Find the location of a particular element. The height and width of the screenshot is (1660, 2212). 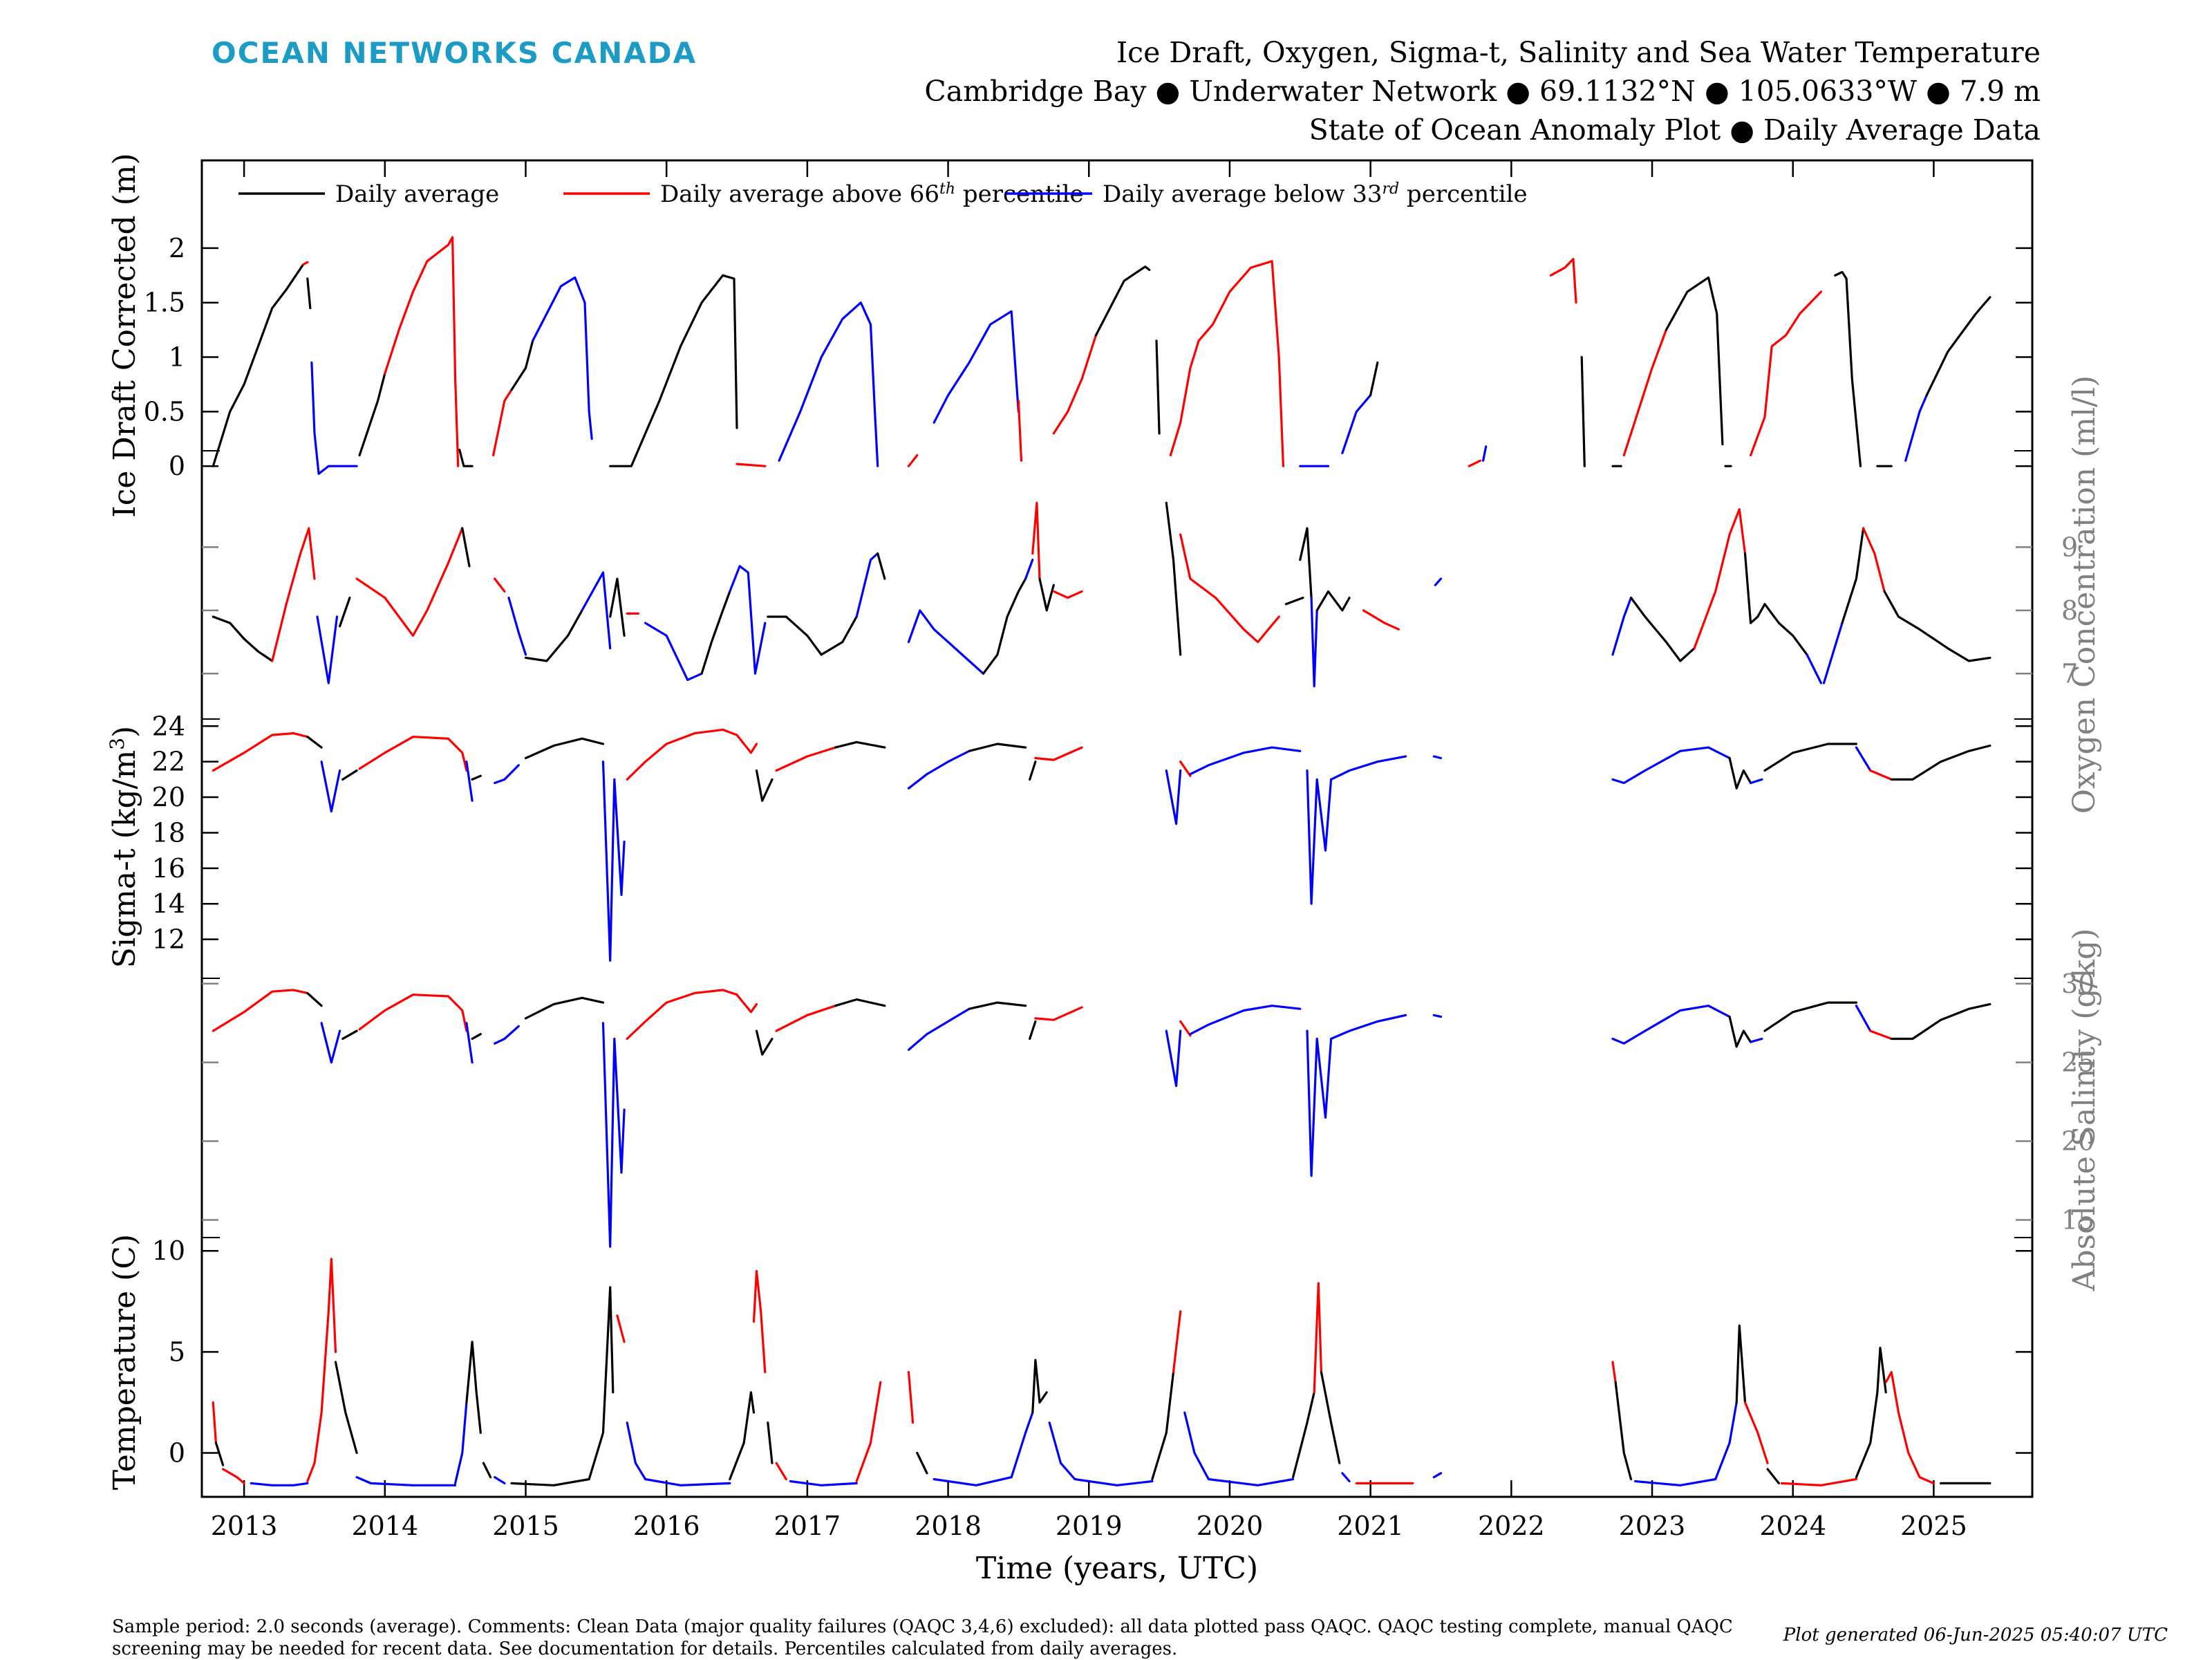

y-tick-label-ice_draft: 0 is located at coordinates (177, 466).